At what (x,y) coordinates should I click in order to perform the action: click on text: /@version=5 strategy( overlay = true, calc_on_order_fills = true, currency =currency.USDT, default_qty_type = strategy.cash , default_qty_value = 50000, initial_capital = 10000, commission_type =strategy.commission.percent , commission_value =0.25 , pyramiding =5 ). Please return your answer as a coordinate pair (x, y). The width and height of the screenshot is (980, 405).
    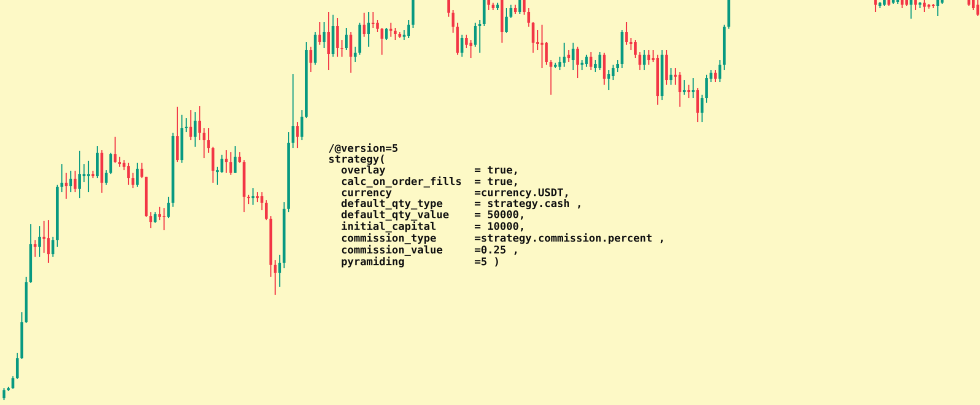
    Looking at the image, I should click on (495, 205).